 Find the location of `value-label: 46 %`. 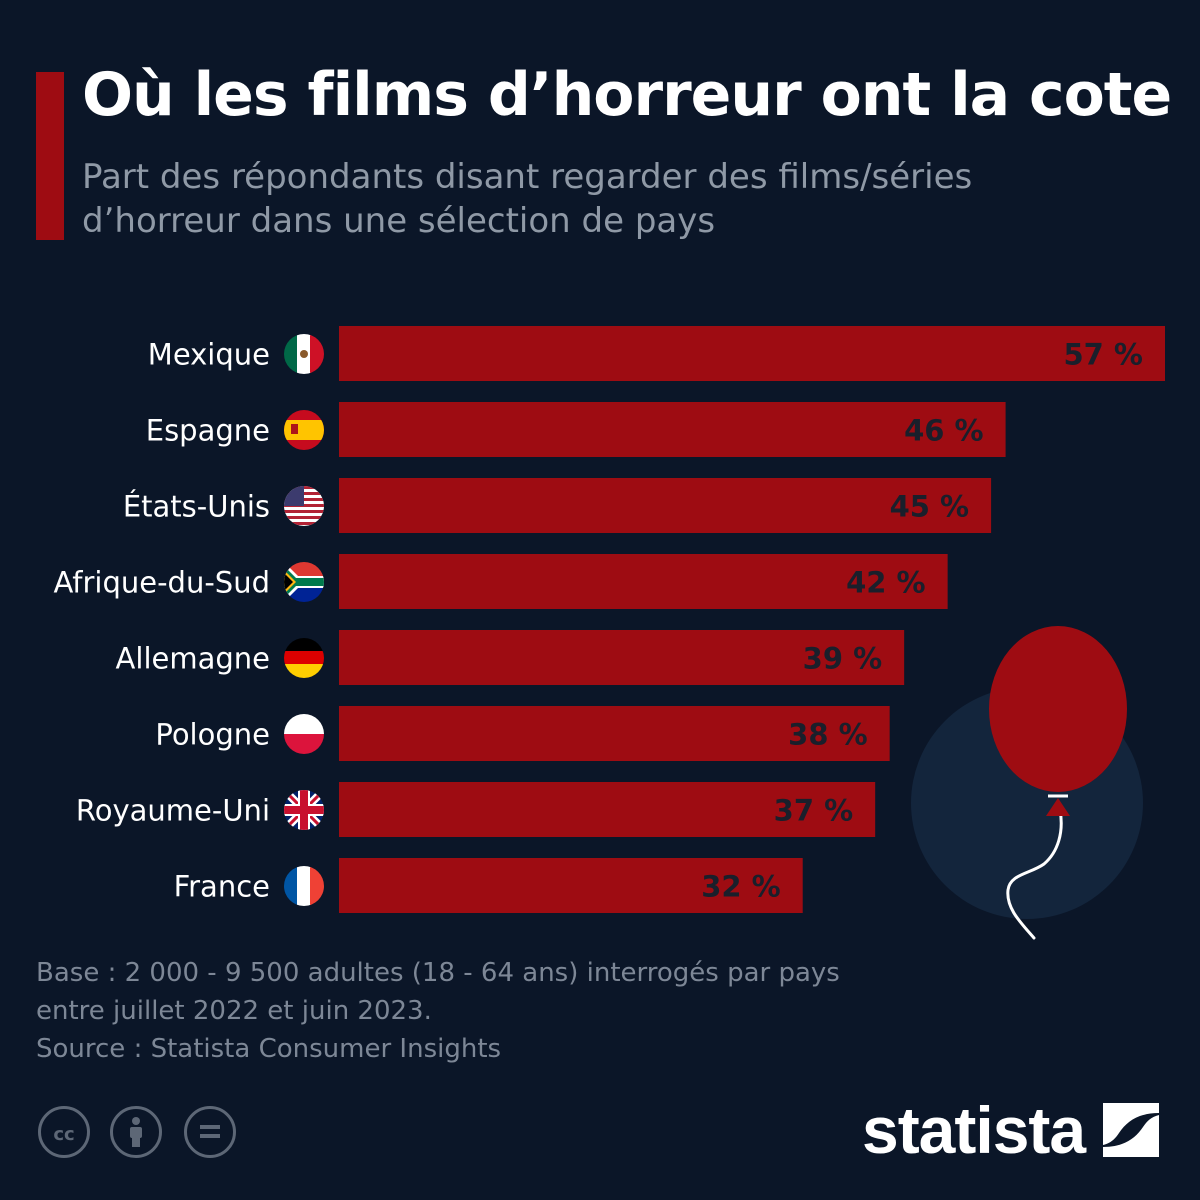

value-label: 46 % is located at coordinates (944, 431).